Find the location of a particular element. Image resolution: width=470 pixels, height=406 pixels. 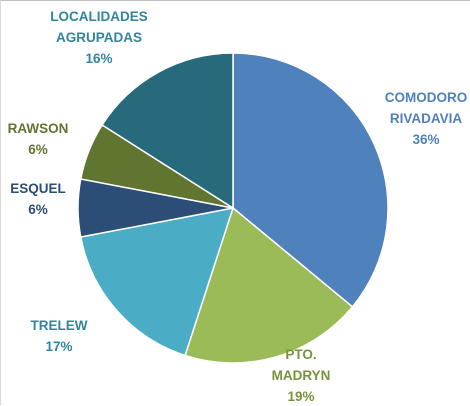

slice-category-label: LOCALIDADES is located at coordinates (99, 16).